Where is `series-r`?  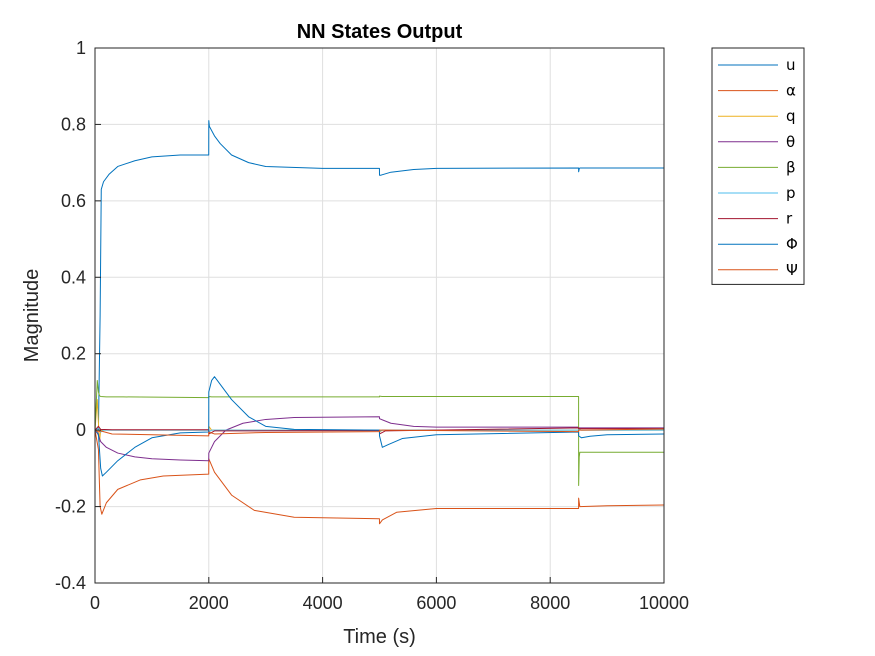
series-r is located at coordinates (379, 430).